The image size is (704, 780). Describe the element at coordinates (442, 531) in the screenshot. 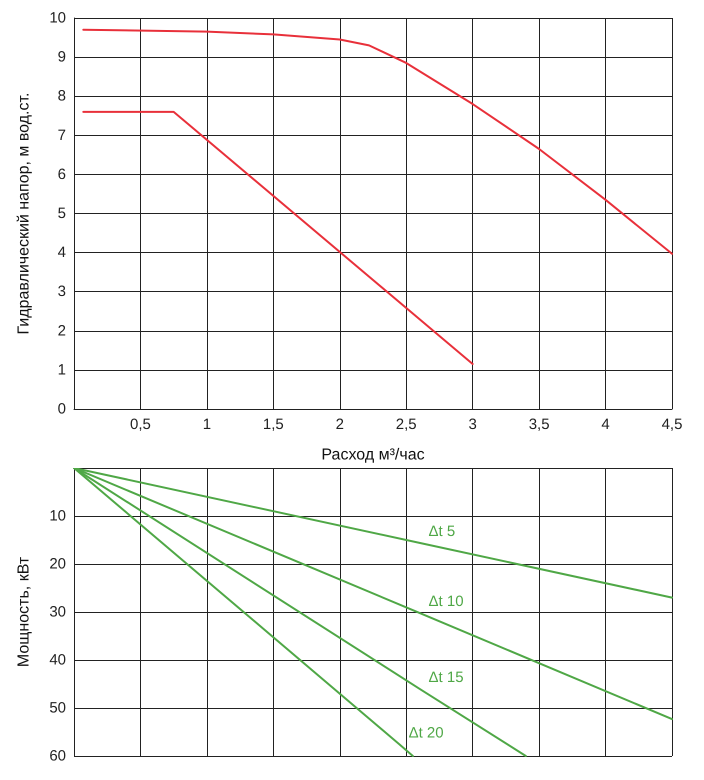

I see `series-label: Δt 5` at that location.